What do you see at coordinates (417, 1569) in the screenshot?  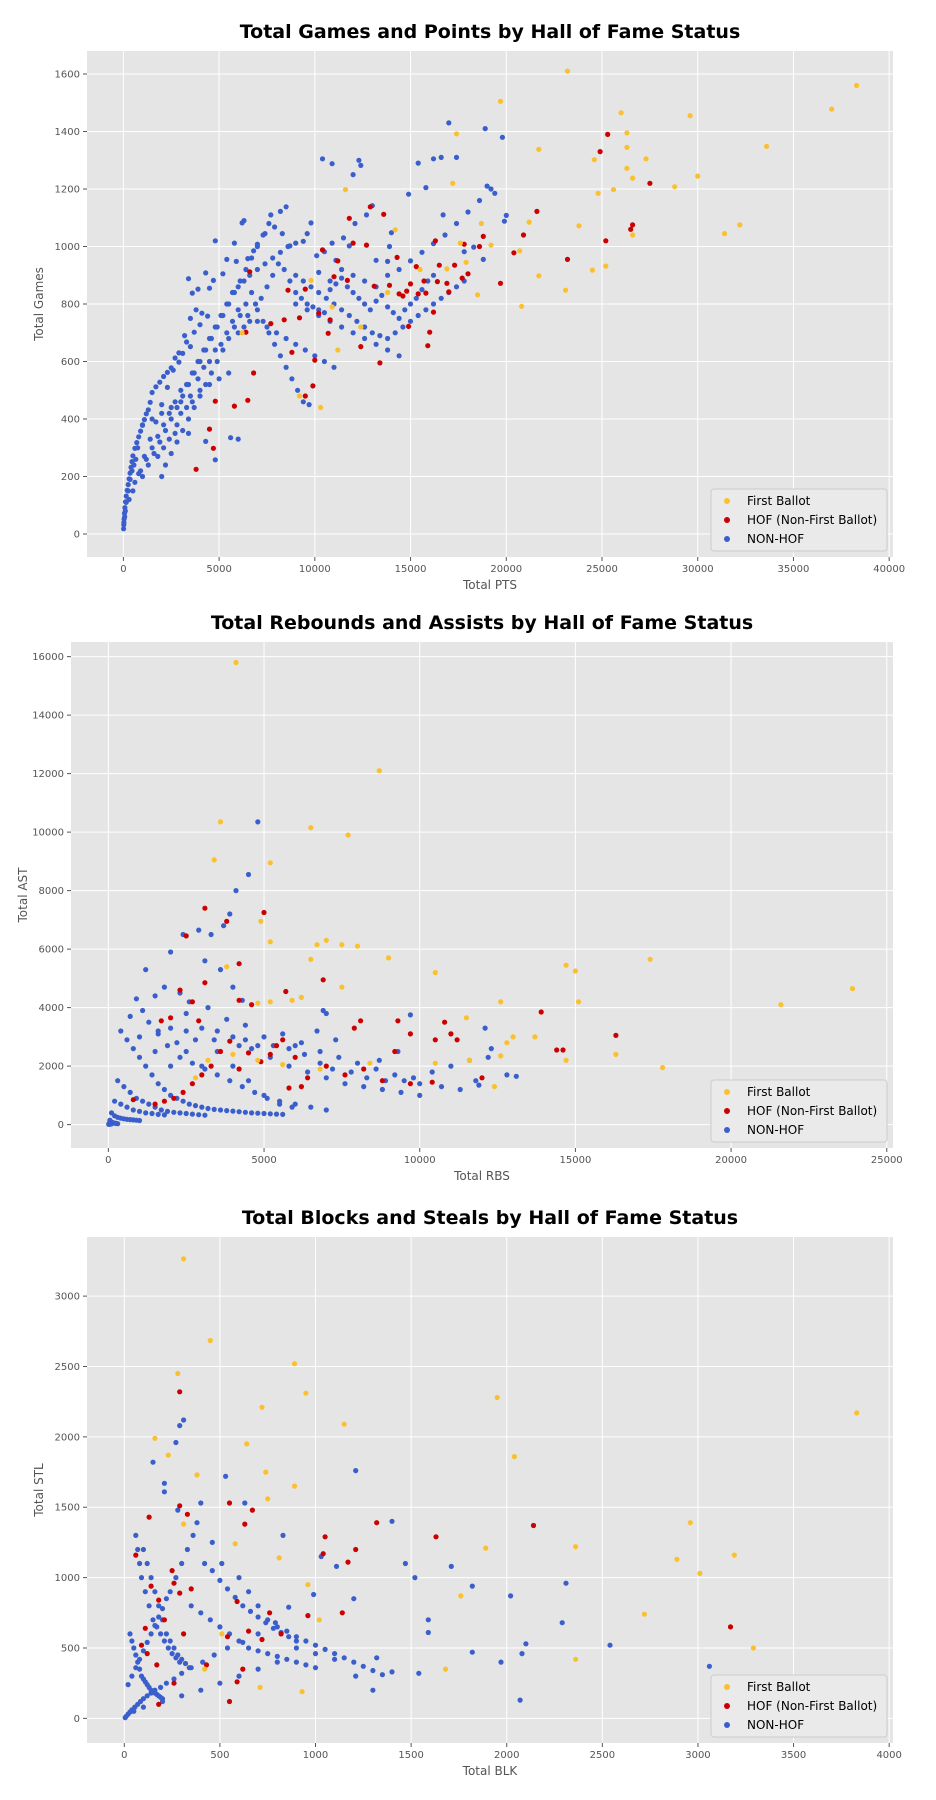 I see `series-non-hof` at bounding box center [417, 1569].